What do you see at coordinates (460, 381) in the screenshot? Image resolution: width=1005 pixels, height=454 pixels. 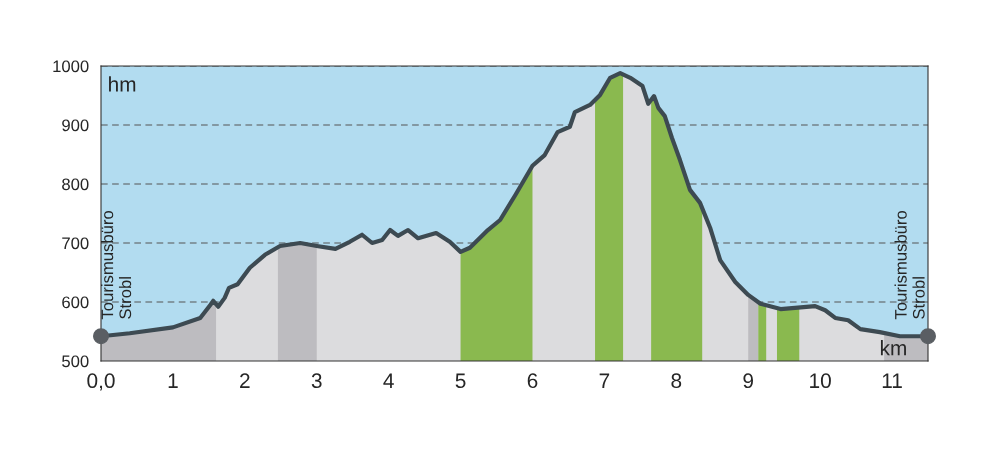 I see `x-tick-label: 5` at bounding box center [460, 381].